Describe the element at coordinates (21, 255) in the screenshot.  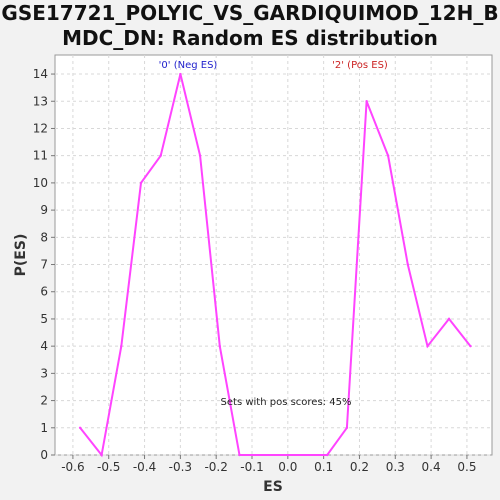
I see `y-axis-label: P(ES)` at that location.